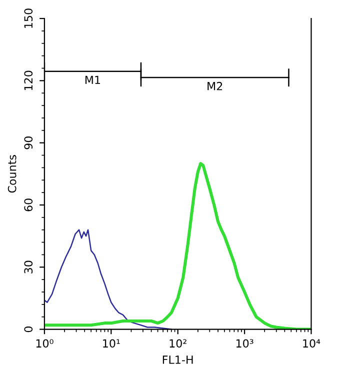 The width and height of the screenshot is (342, 370). What do you see at coordinates (28, 18) in the screenshot?
I see `y-tick-label: 150` at bounding box center [28, 18].